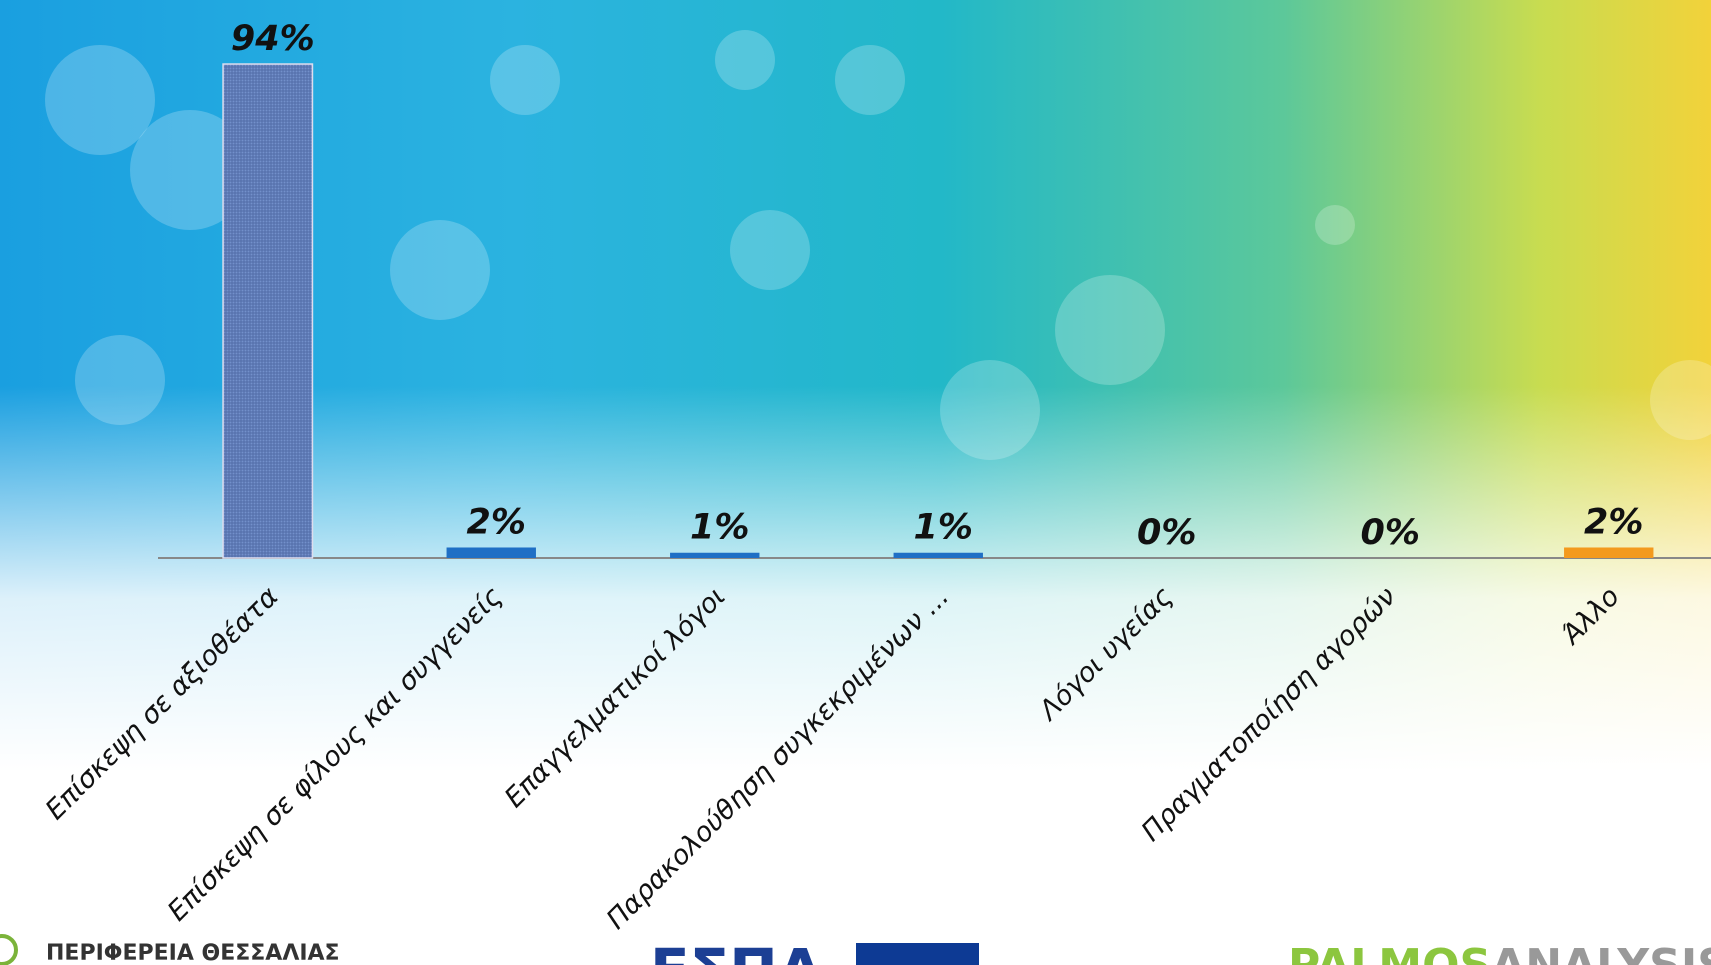 The width and height of the screenshot is (1711, 965). What do you see at coordinates (1601, 952) in the screenshot?
I see `company-b: ANALYSIS` at bounding box center [1601, 952].